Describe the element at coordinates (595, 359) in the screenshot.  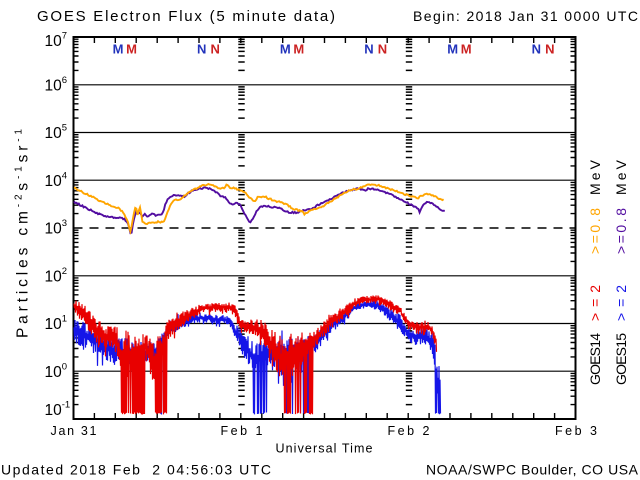
I see `svg-text: GOES14` at that location.